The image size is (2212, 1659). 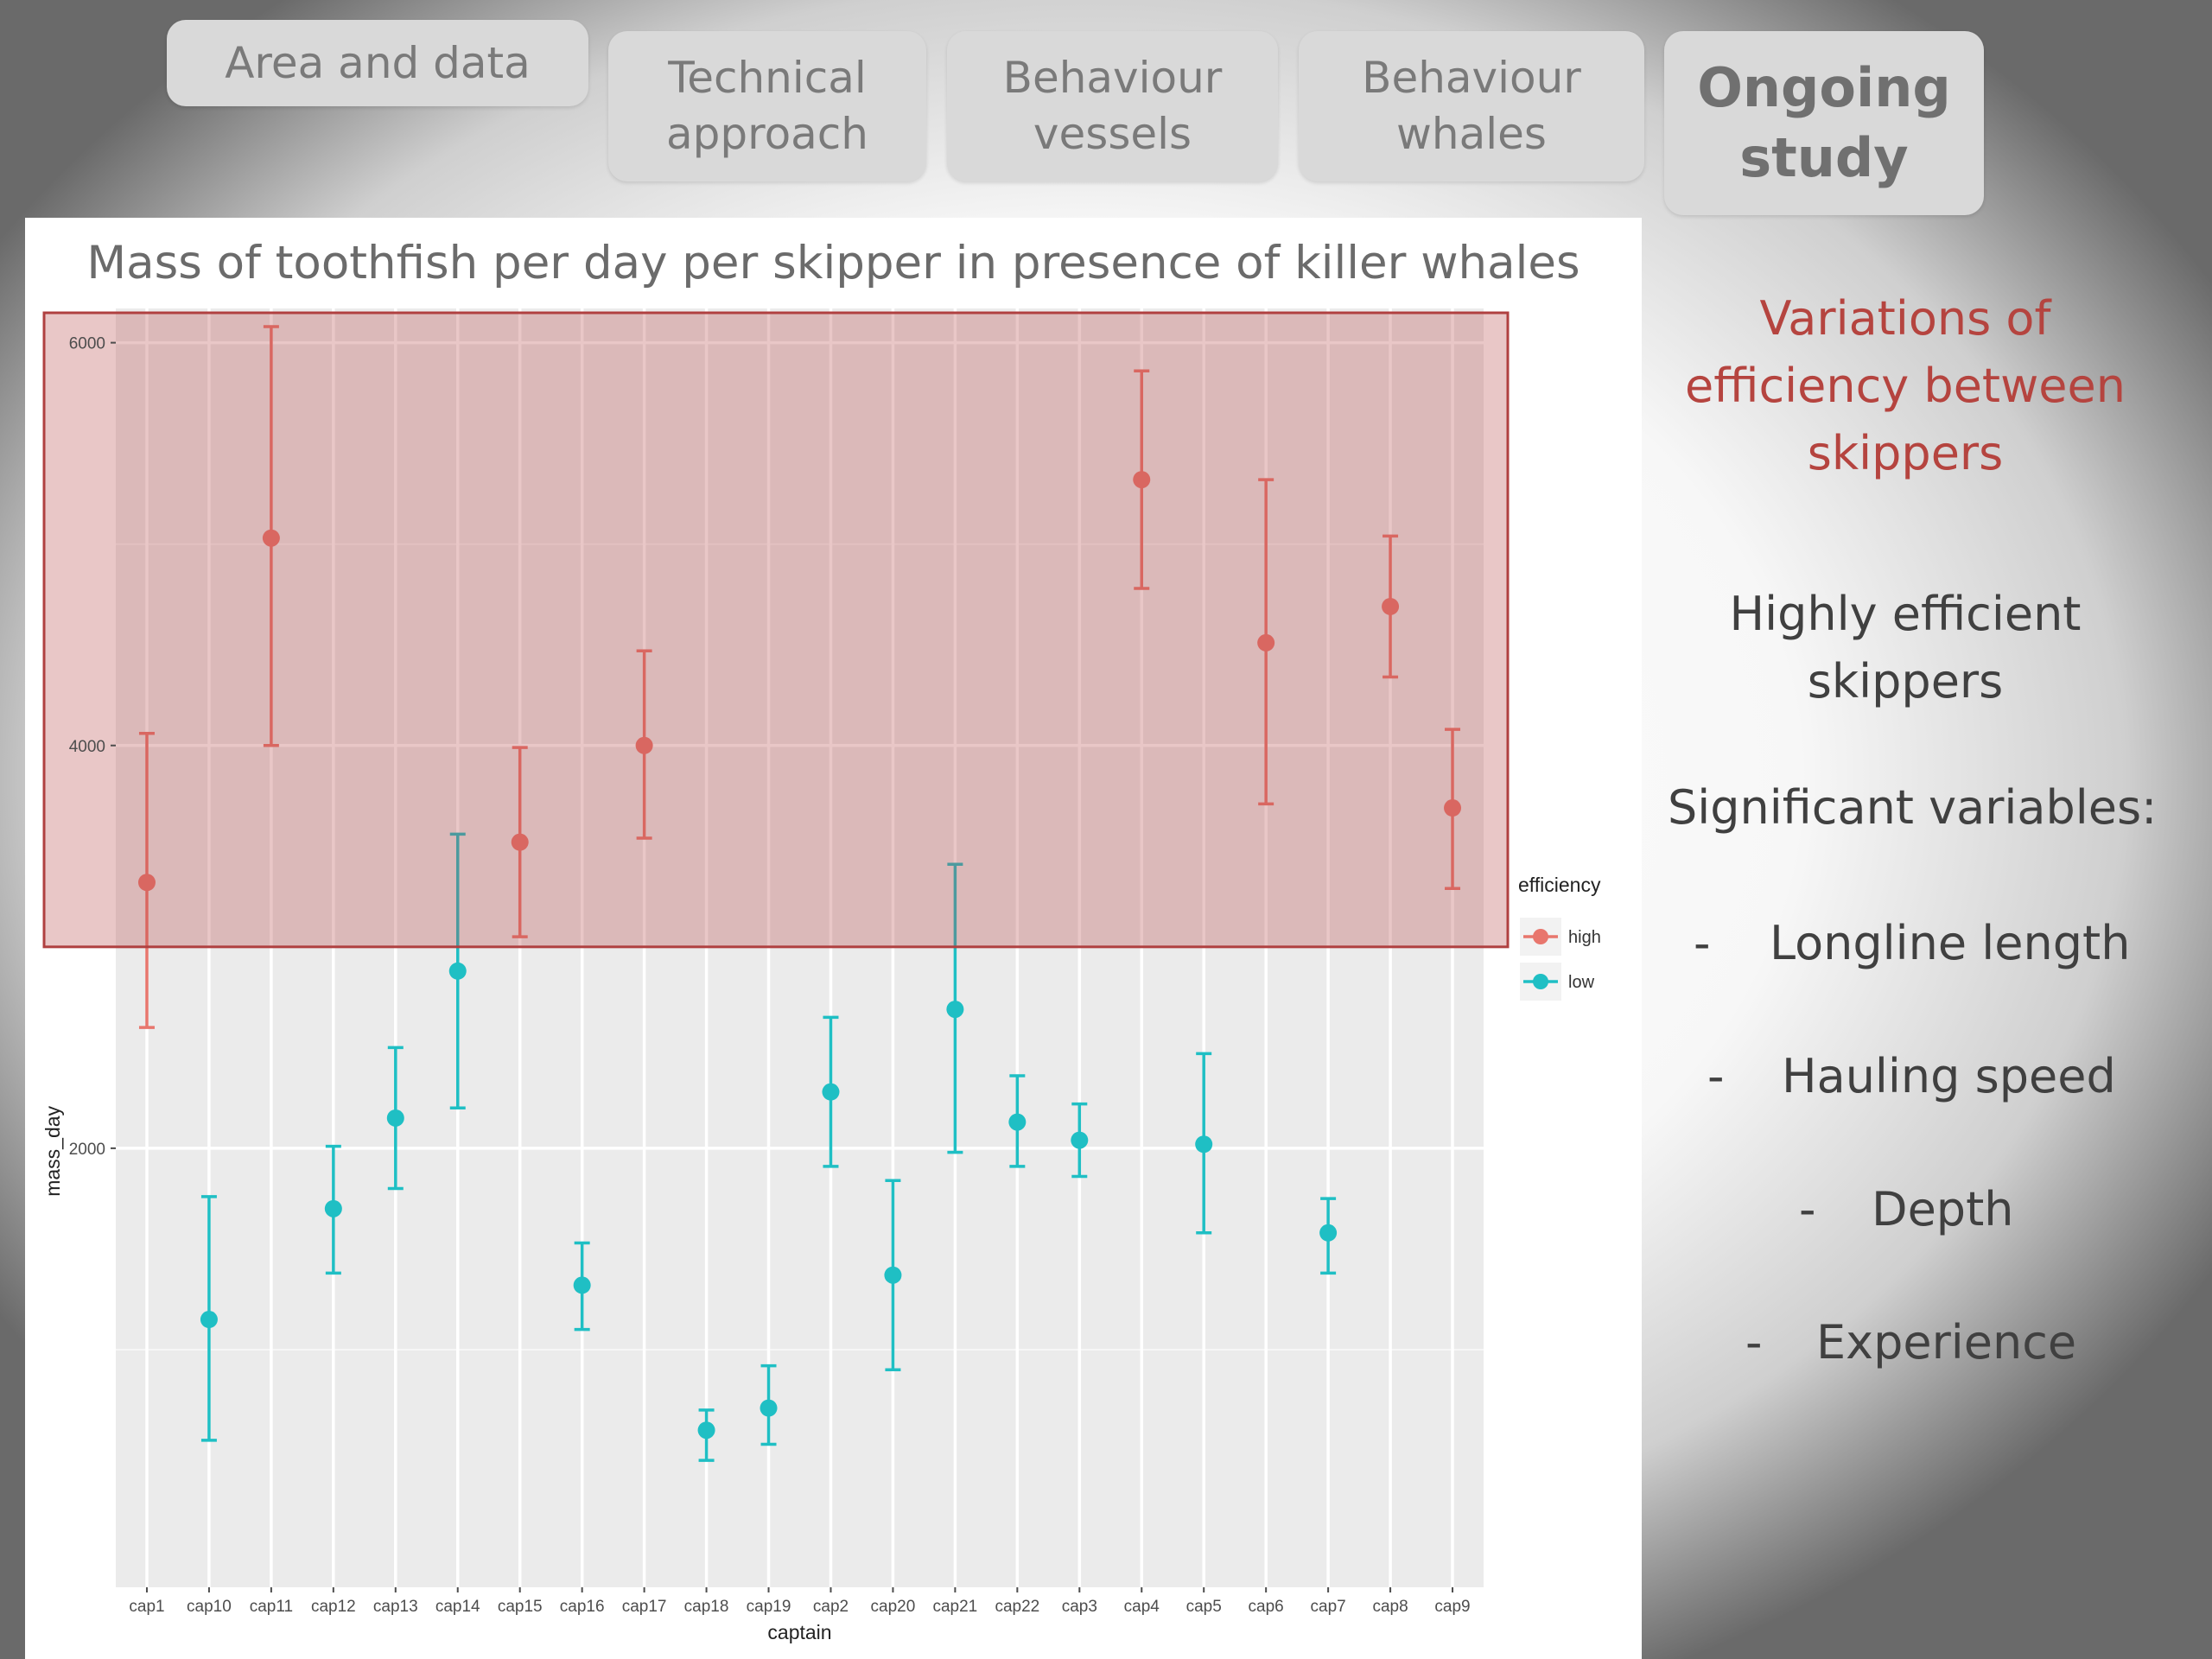 I want to click on side-subheading: Highly efficient skippers, so click(x=1905, y=648).